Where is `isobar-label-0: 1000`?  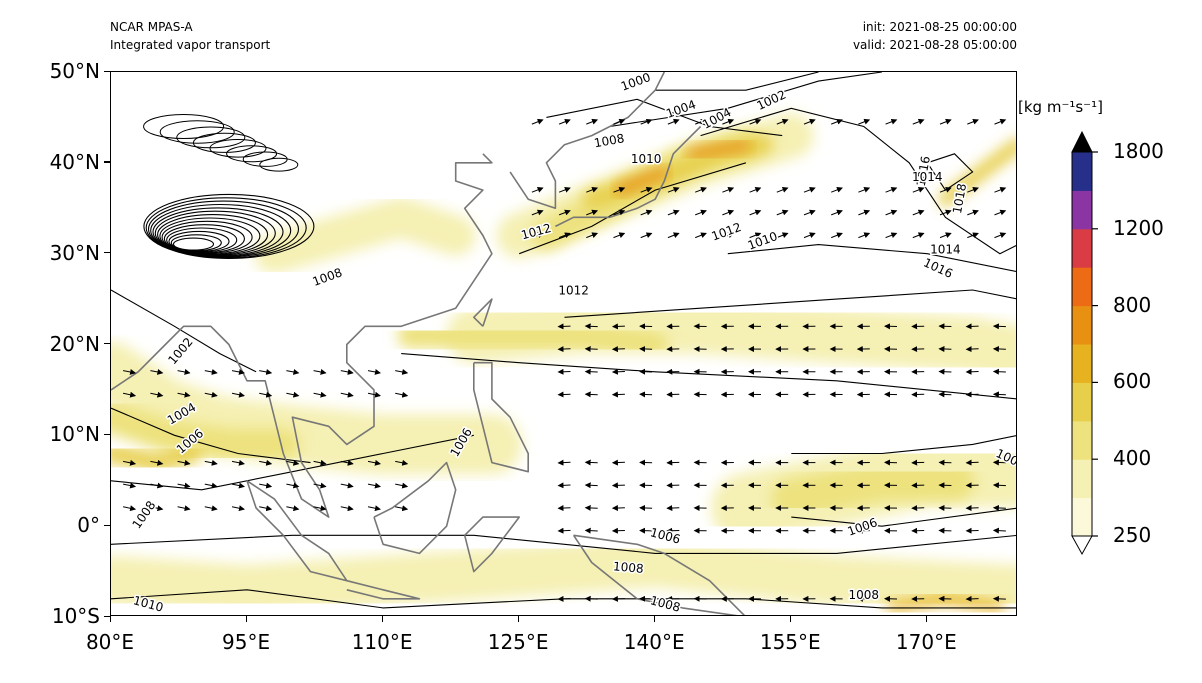
isobar-label-0: 1000 is located at coordinates (635, 83).